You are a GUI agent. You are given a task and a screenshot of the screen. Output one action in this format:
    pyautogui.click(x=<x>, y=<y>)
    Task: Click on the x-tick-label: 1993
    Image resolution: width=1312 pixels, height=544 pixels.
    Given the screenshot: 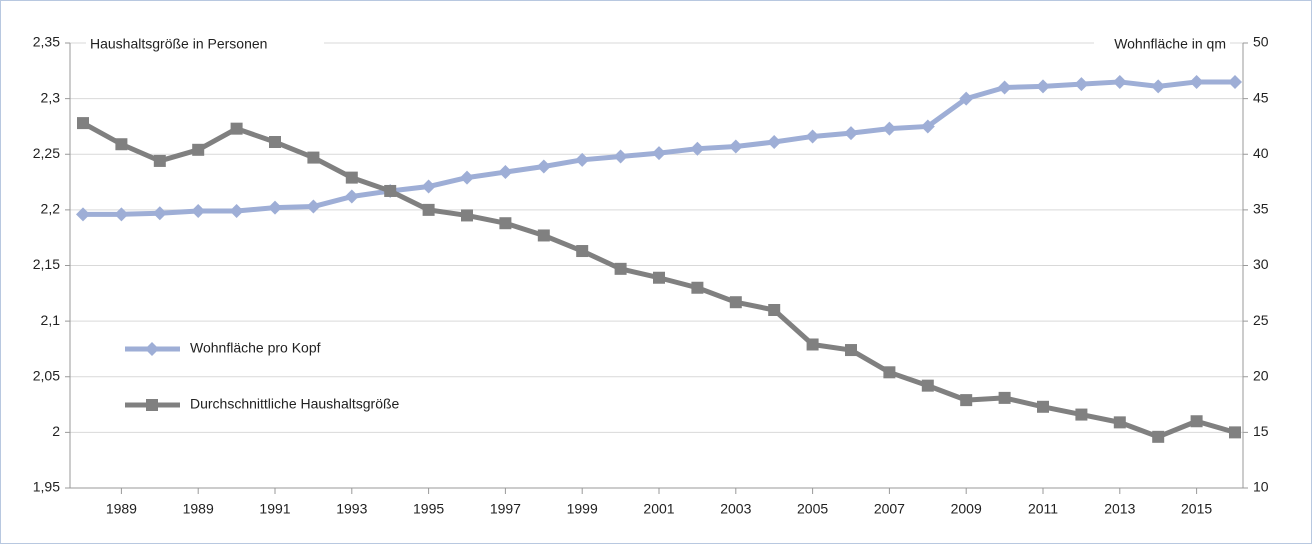 What is the action you would take?
    pyautogui.click(x=351, y=509)
    